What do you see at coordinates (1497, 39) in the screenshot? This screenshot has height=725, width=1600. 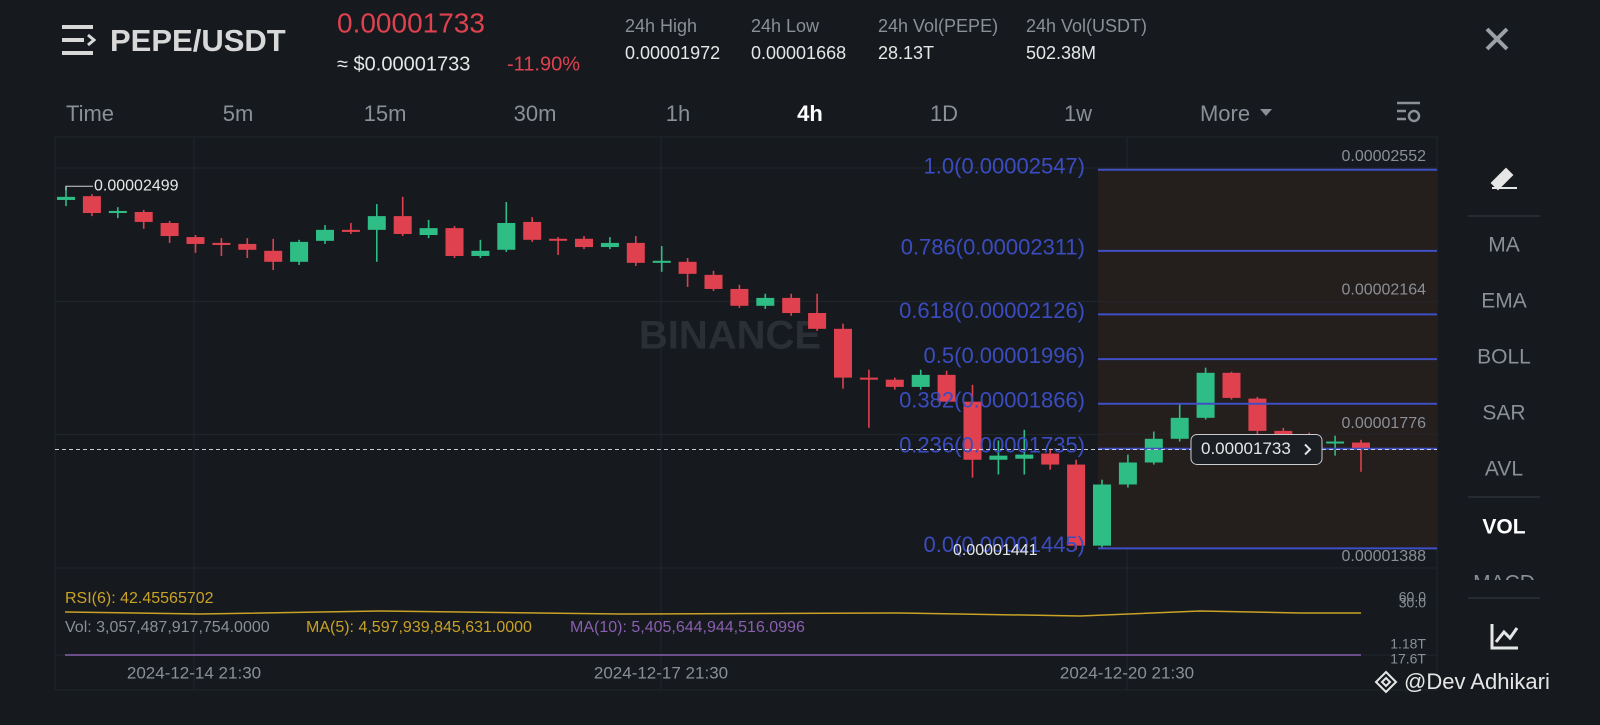 I see `close-button` at bounding box center [1497, 39].